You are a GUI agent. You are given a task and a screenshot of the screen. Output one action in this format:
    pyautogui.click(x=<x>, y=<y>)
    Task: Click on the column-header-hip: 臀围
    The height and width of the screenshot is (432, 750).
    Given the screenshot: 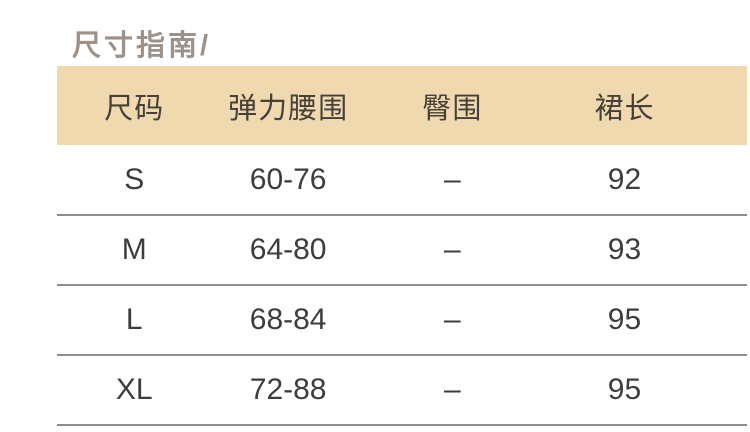 What is the action you would take?
    pyautogui.click(x=452, y=105)
    